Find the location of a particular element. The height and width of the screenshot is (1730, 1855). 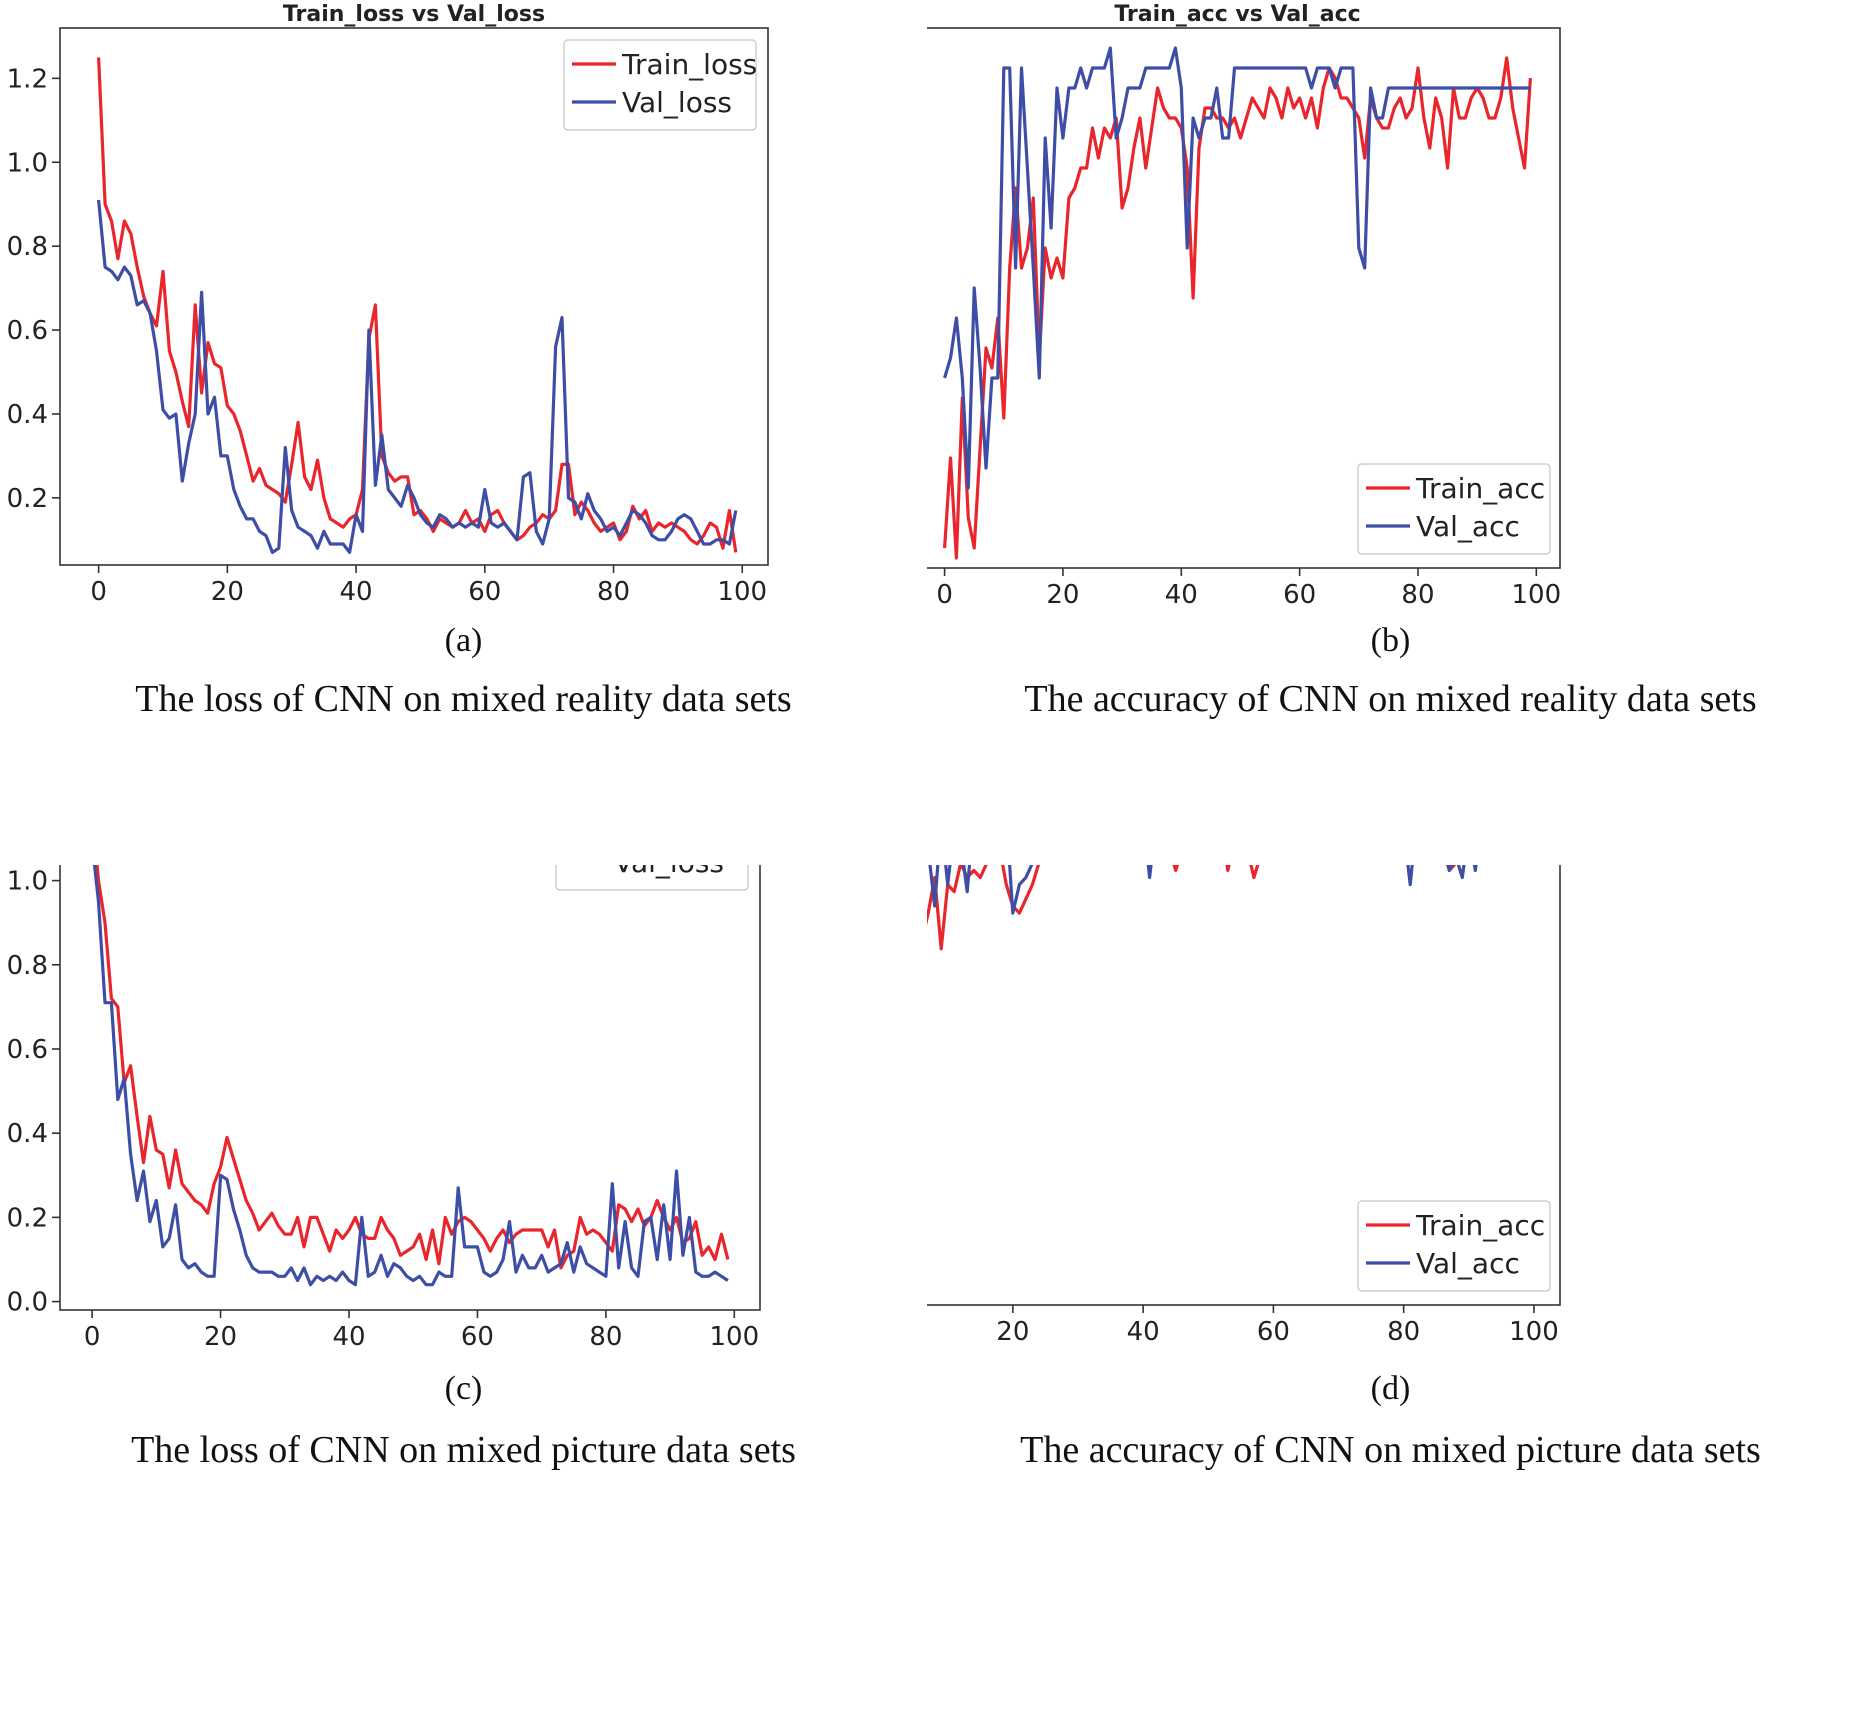

chart-title: Train_acc vs Val_acc is located at coordinates (1237, 14).